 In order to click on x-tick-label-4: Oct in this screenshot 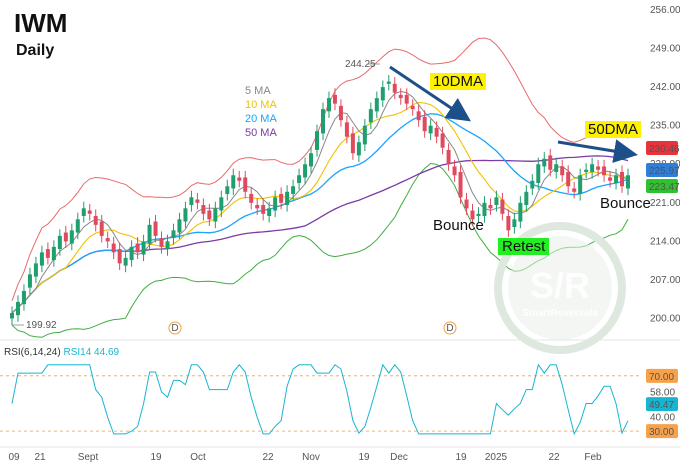, I will do `click(198, 457)`.